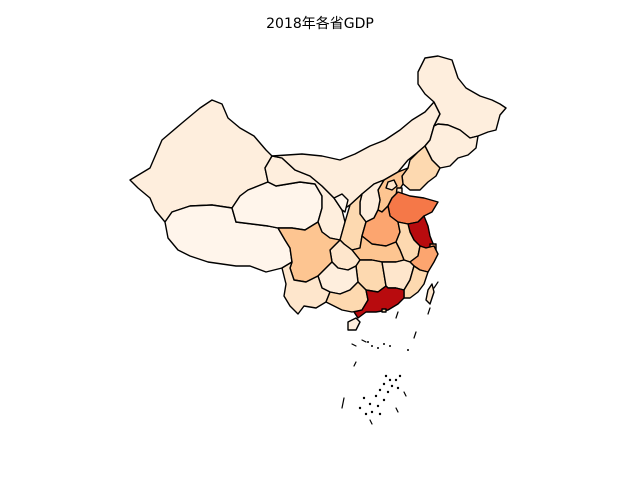  What do you see at coordinates (390, 353) in the screenshot?
I see `south-china-sea-islands` at bounding box center [390, 353].